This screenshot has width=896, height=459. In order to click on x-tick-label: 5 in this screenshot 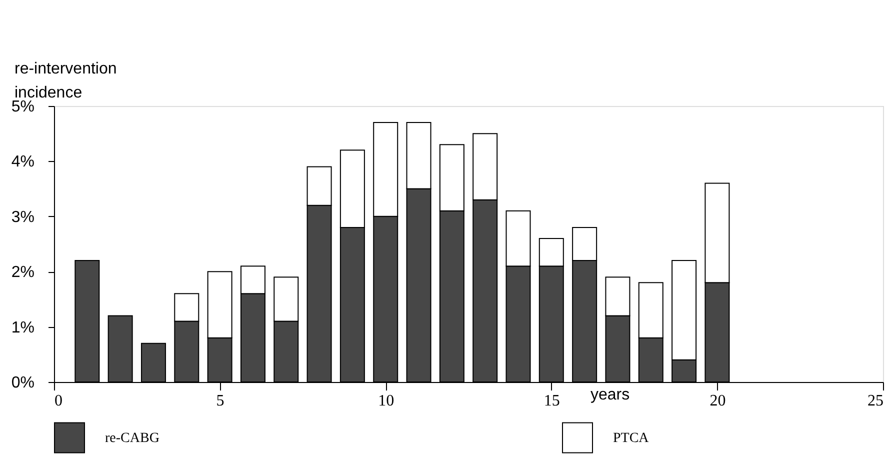, I will do `click(220, 401)`.